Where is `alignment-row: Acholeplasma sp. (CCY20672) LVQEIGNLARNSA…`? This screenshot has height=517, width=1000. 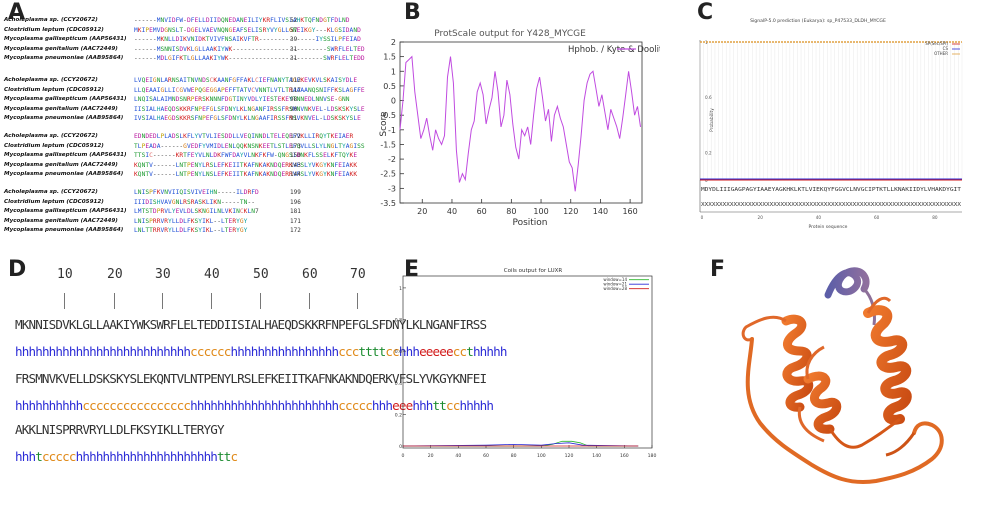
alignment-row: Acholeplasma sp. (CCY20672) LVQEIGNLARNSA… is located at coordinates (180, 81).